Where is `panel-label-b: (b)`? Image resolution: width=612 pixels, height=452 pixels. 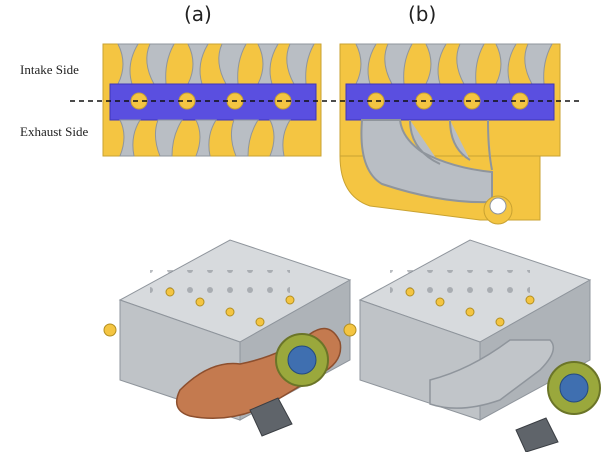 panel-label-b: (b) is located at coordinates (422, 14).